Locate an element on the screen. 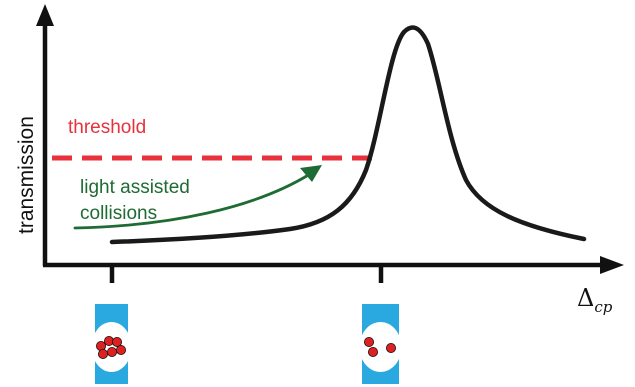 The width and height of the screenshot is (635, 387). trap-many-atoms is located at coordinates (110, 344).